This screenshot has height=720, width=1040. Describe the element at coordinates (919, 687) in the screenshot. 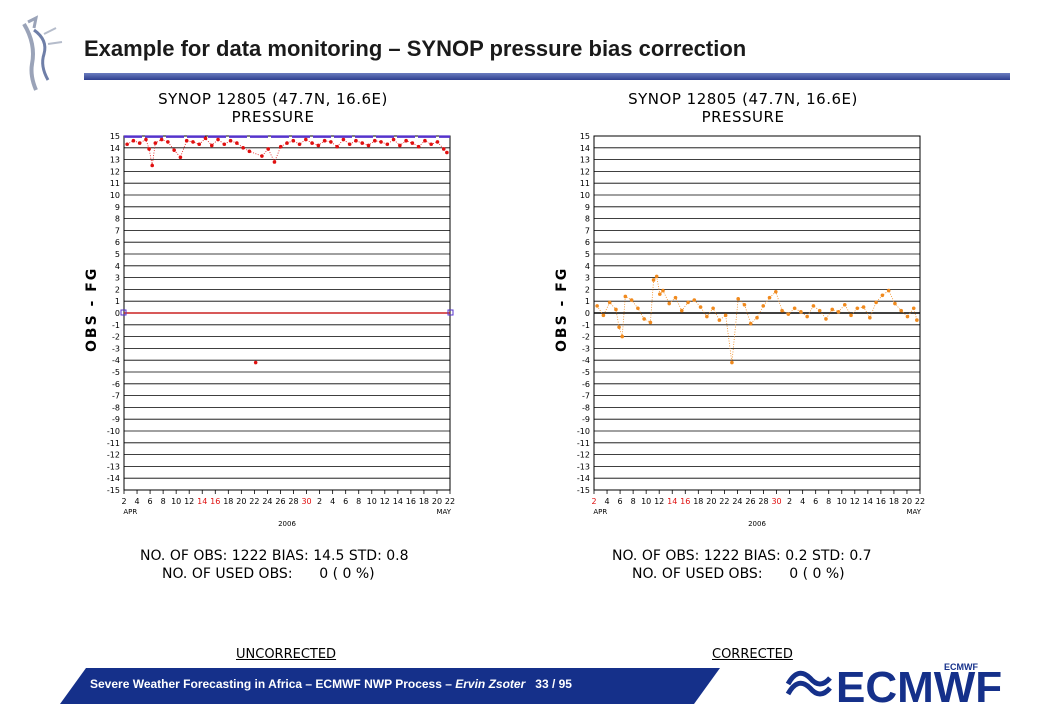

I see `logo-text: ECMWF` at that location.